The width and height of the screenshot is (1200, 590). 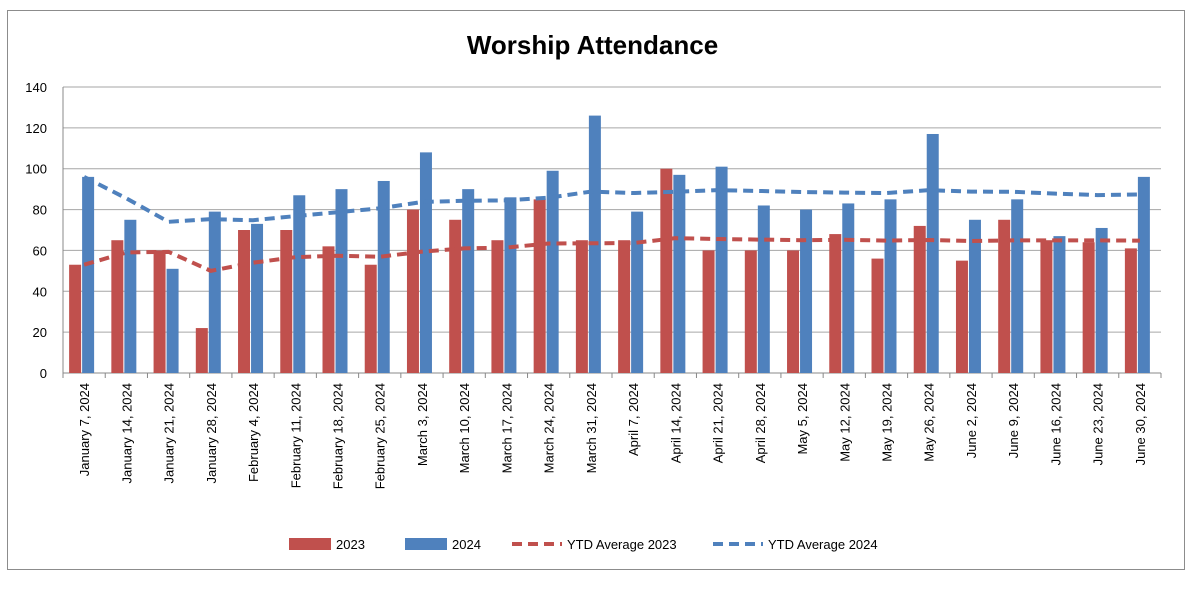 What do you see at coordinates (802, 419) in the screenshot?
I see `x-tick-label: May 5, 2024` at bounding box center [802, 419].